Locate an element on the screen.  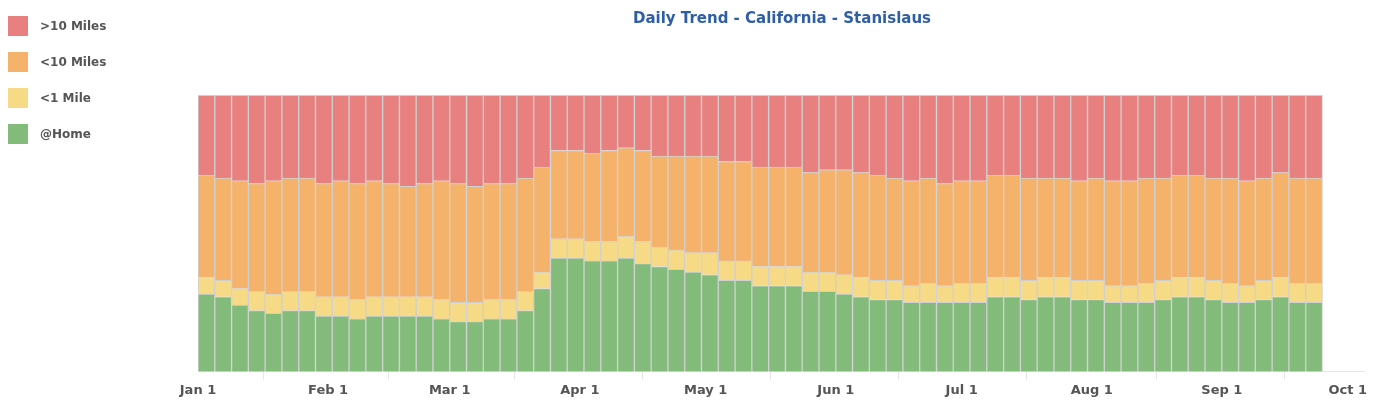
chart-title: Daily Trend - California - Stanislaus is located at coordinates (782, 17).